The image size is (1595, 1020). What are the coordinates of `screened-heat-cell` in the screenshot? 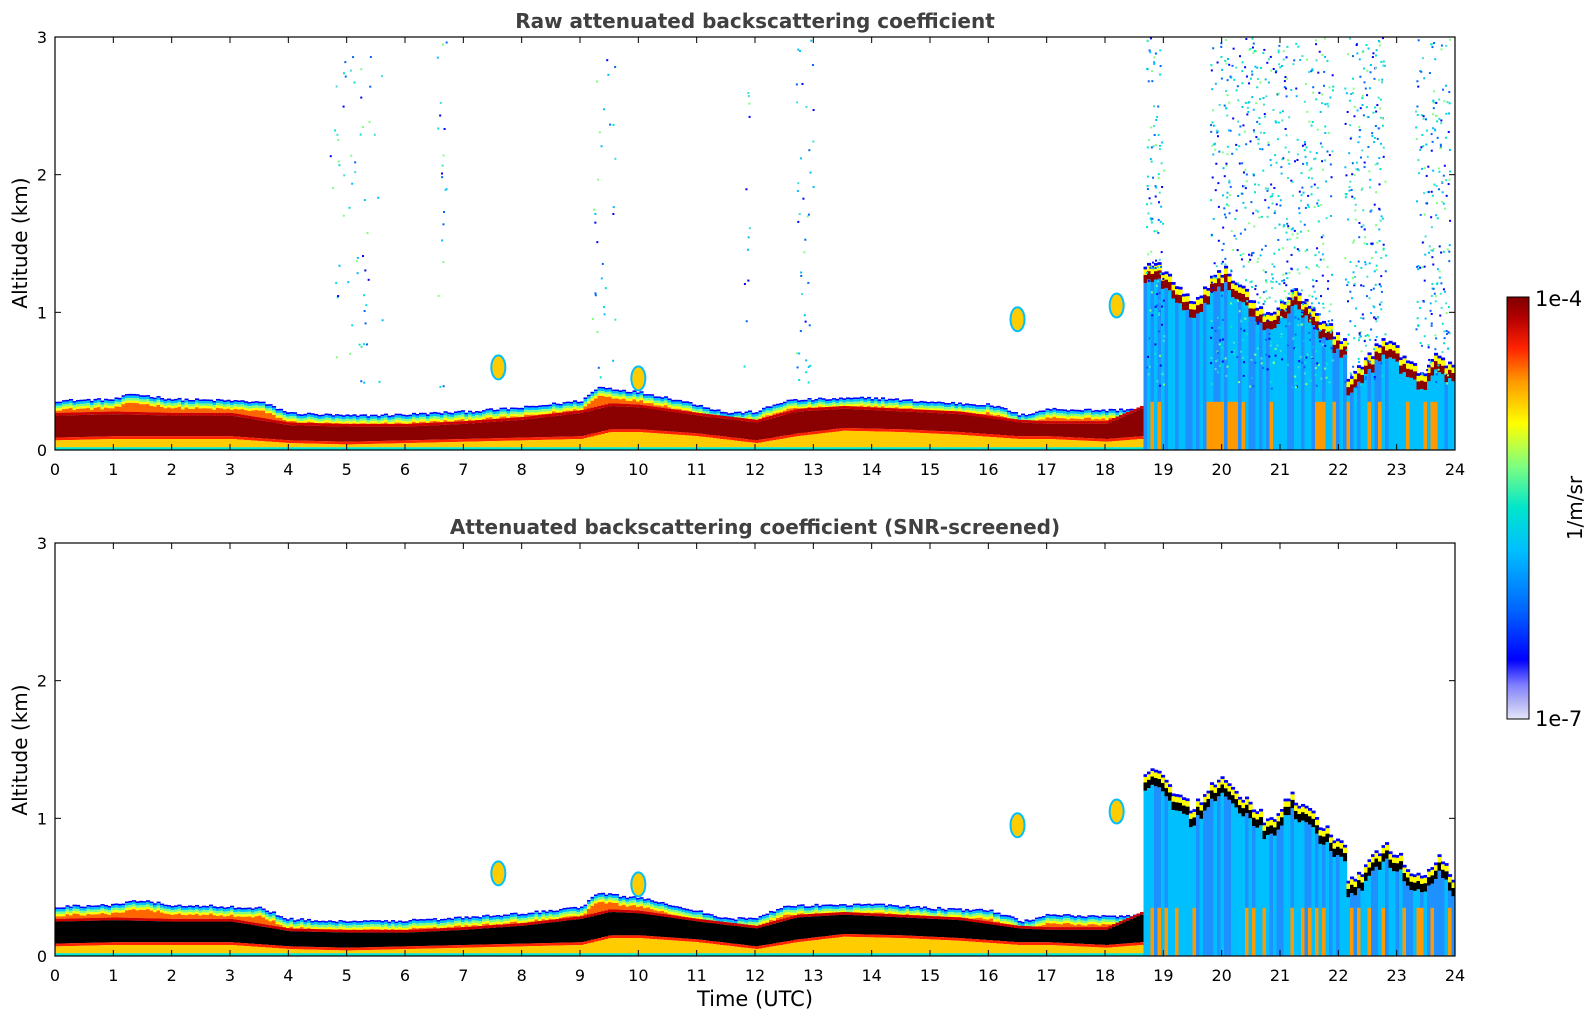 It's located at (60, 920).